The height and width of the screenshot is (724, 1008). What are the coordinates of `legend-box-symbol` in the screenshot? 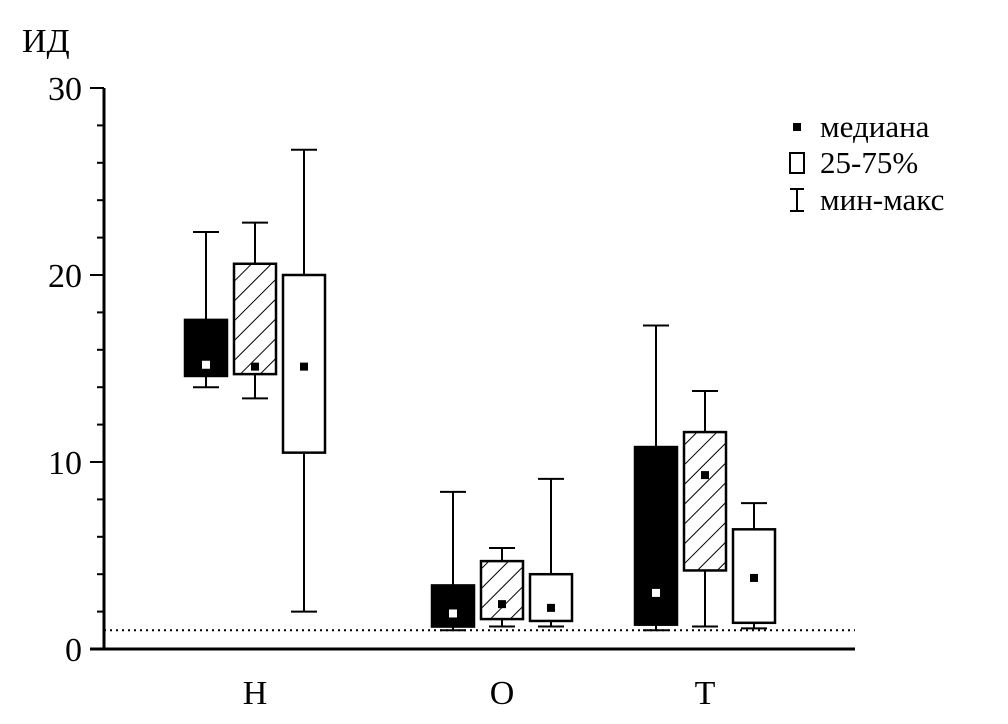 It's located at (797, 163).